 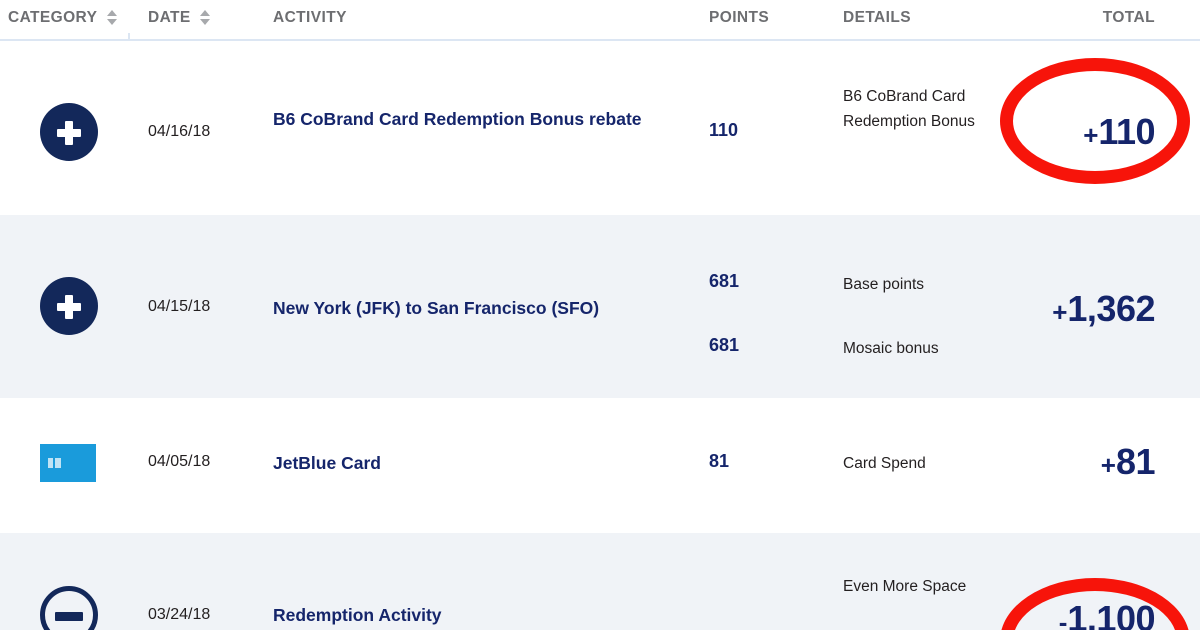 I want to click on cell-total: +81, so click(x=1128, y=462).